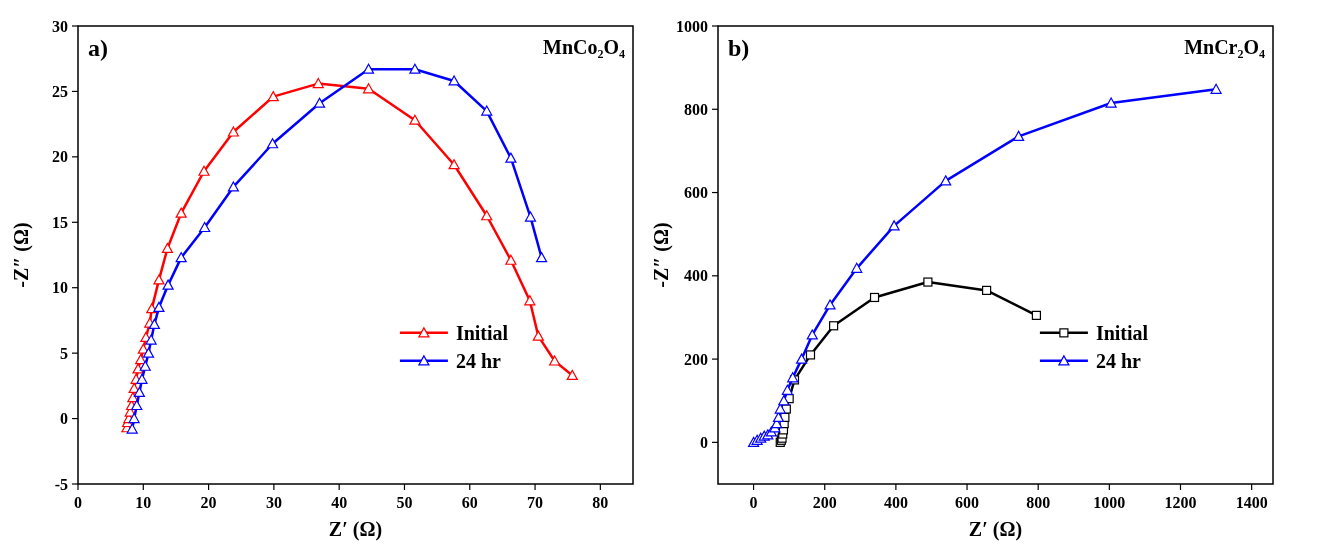  What do you see at coordinates (208, 502) in the screenshot?
I see `x-tick-label: 20` at bounding box center [208, 502].